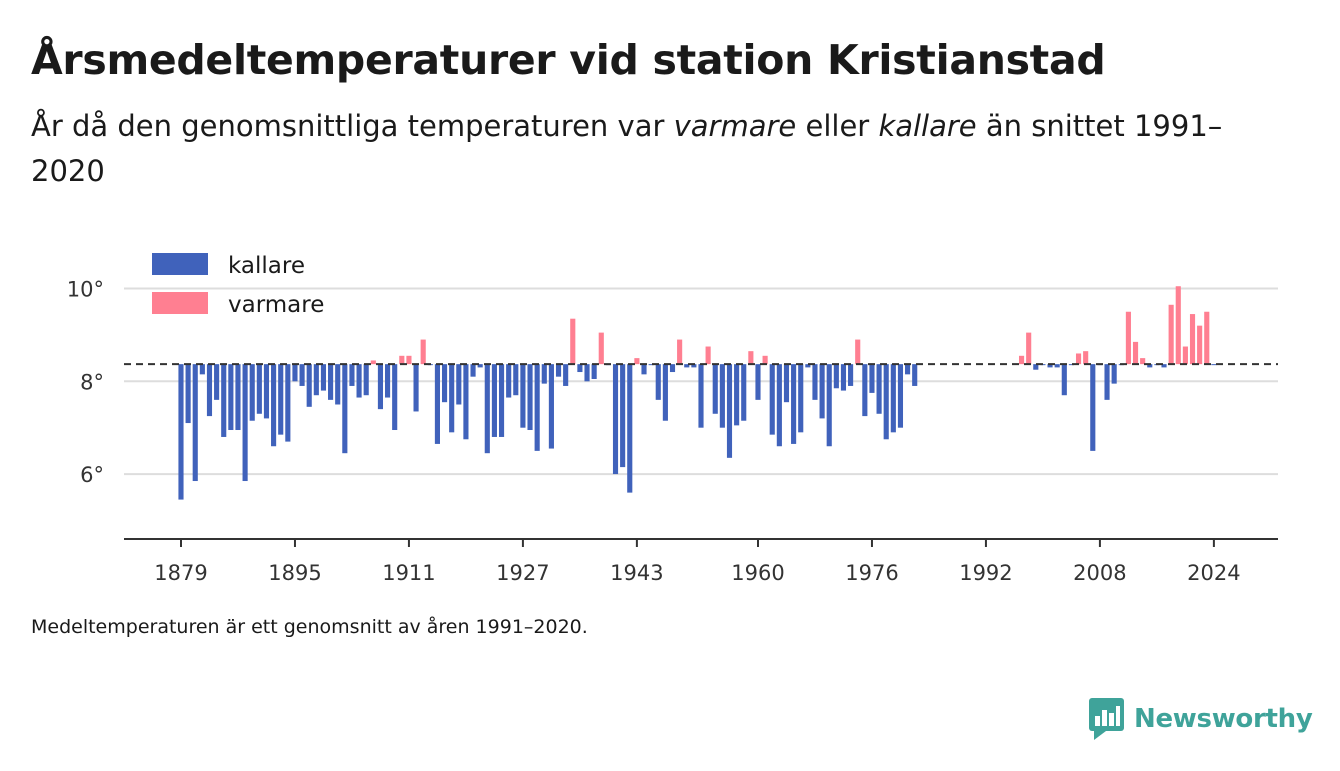  Describe the element at coordinates (238, 285) in the screenshot. I see `legend: kallare varmare` at that location.